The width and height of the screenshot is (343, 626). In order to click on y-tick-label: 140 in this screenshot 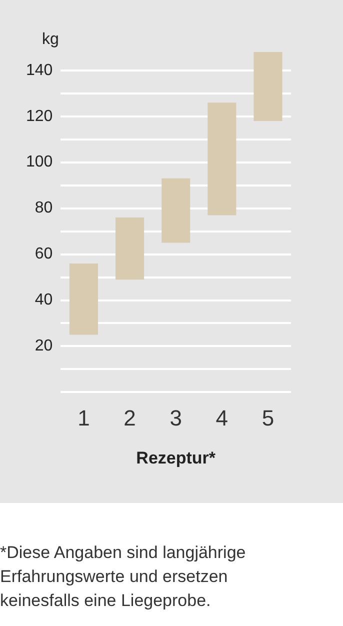, I will do `click(39, 70)`.